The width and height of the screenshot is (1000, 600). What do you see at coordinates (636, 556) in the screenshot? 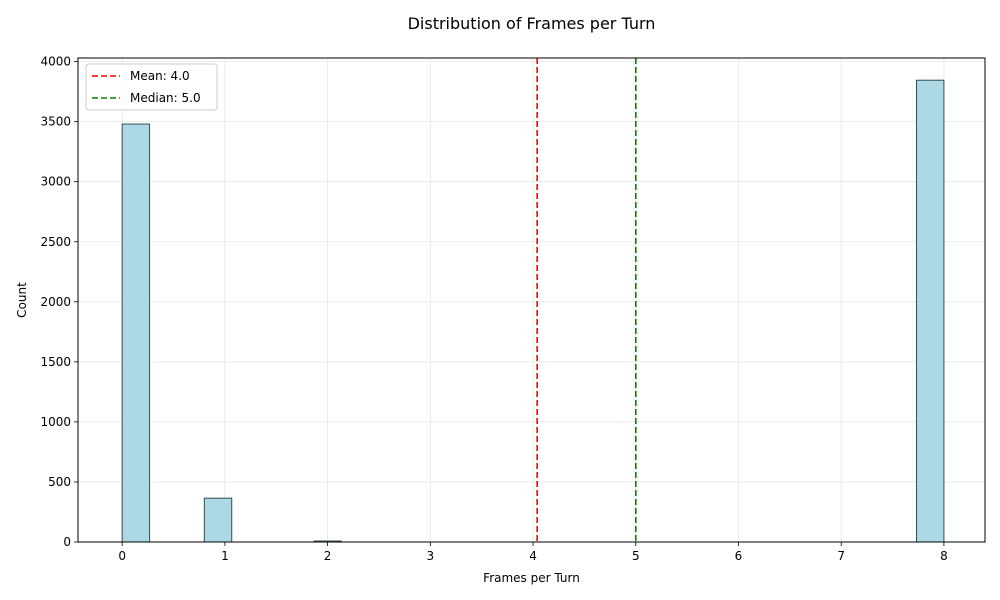
I see `x-tick-label: 5` at bounding box center [636, 556].